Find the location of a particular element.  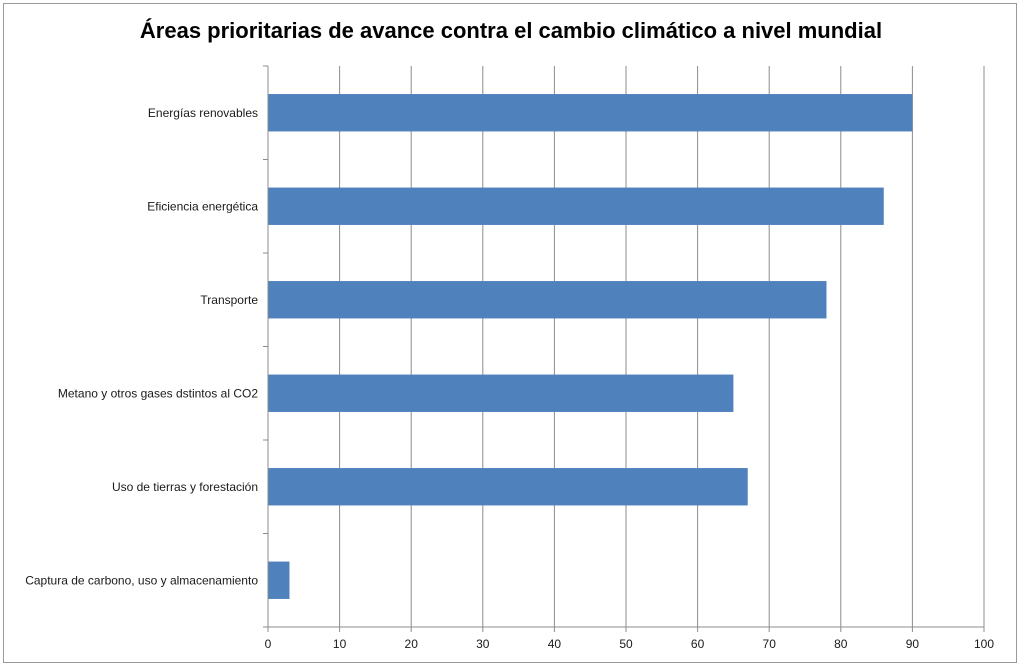

x-tick-label: 80 is located at coordinates (841, 644).